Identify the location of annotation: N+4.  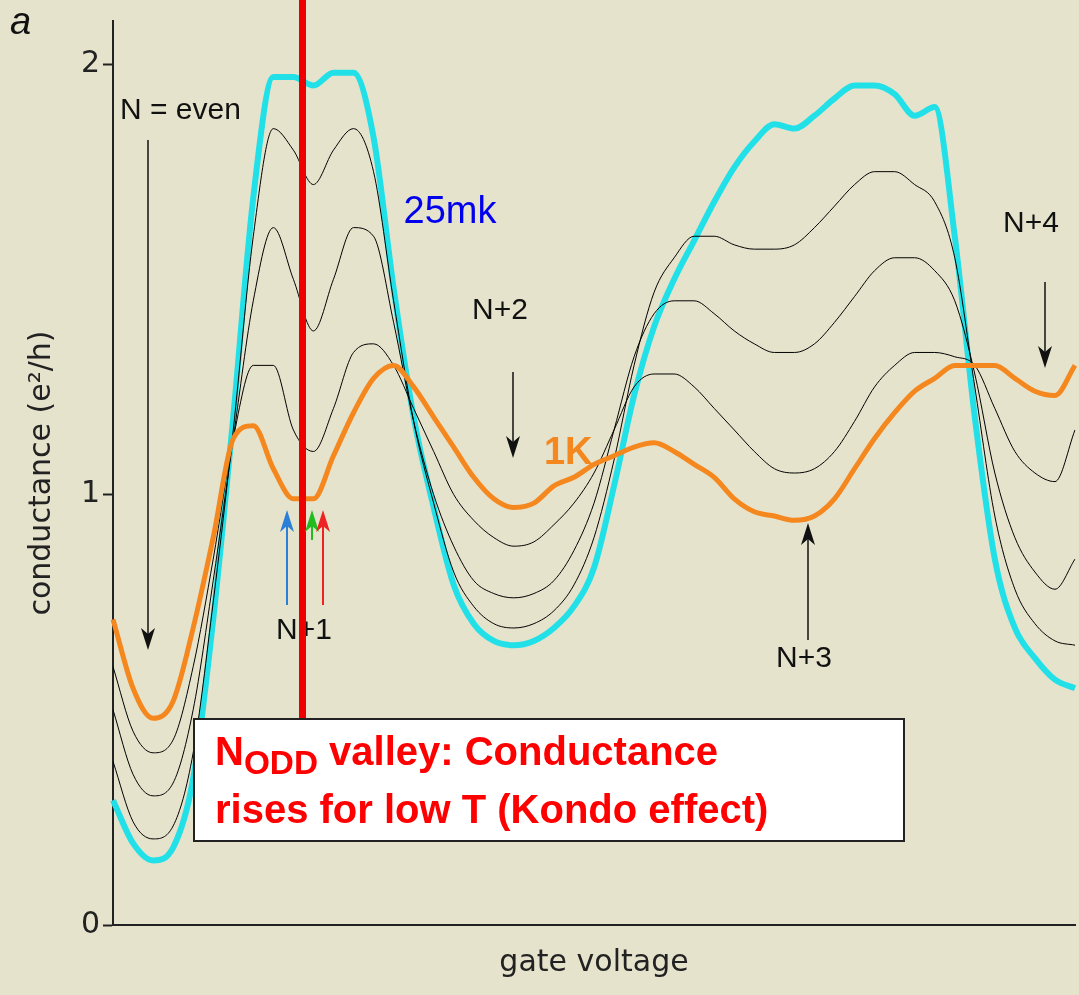
(1031, 222).